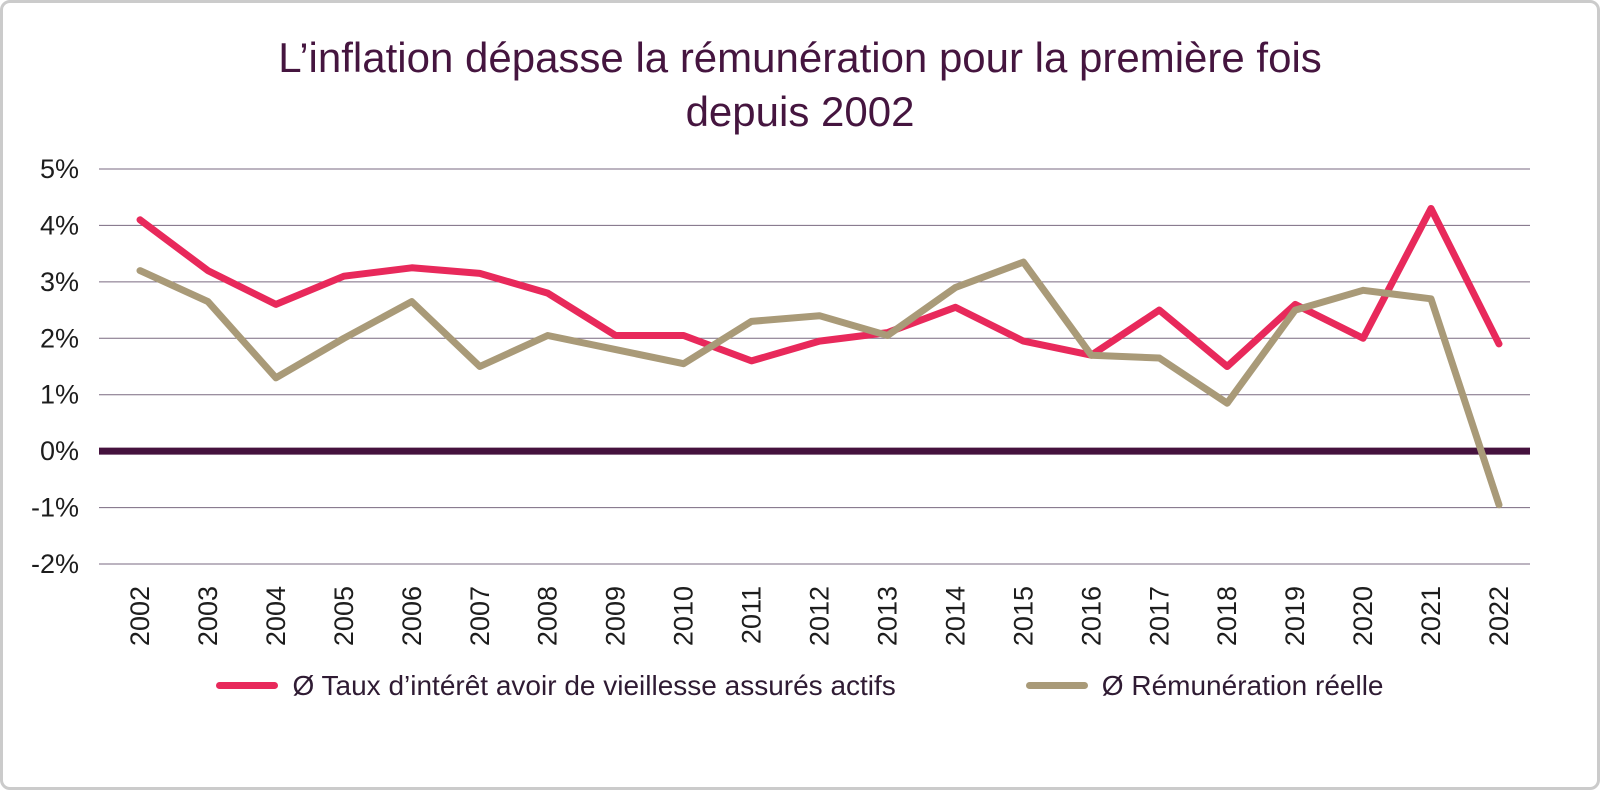 The width and height of the screenshot is (1600, 790). Describe the element at coordinates (1363, 616) in the screenshot. I see `x-tick-label: 2020` at that location.